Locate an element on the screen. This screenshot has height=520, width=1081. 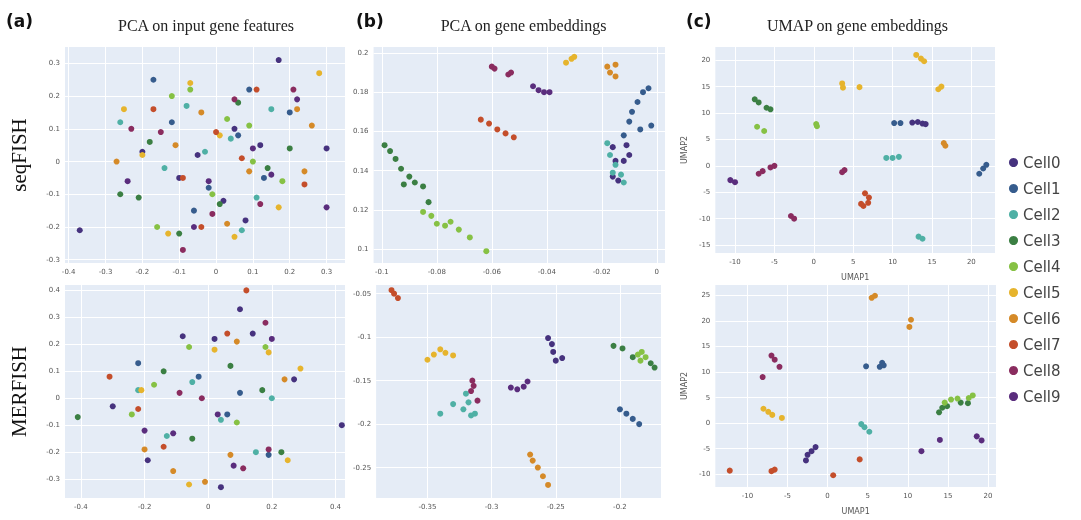
chart-title: PCA on input gene features is located at coordinates (206, 25).